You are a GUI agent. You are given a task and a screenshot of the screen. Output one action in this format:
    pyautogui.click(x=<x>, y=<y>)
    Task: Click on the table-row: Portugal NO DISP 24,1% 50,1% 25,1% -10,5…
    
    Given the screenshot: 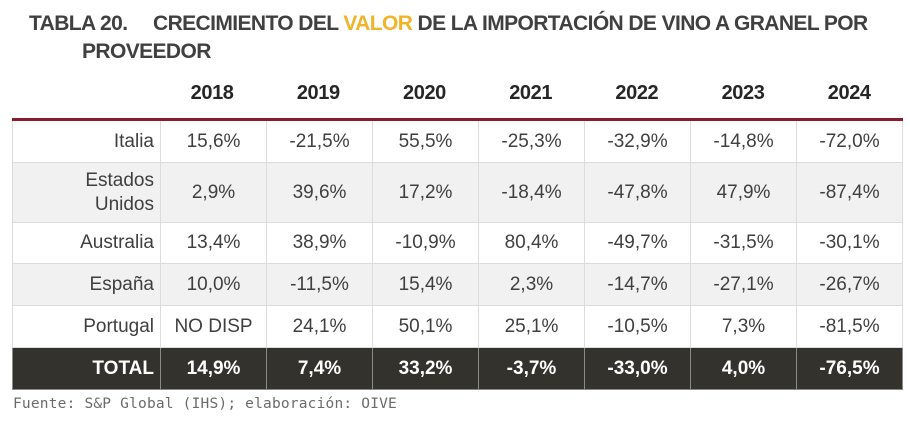 What is the action you would take?
    pyautogui.click(x=457, y=326)
    